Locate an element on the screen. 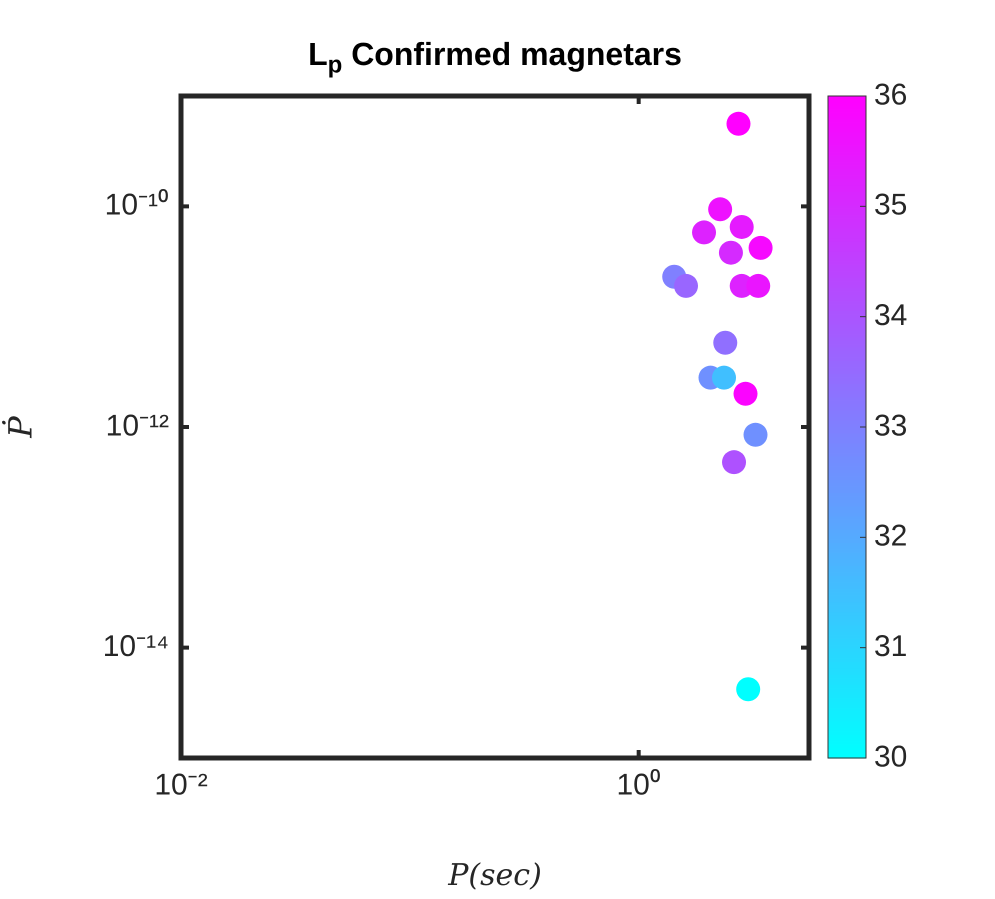  y-axis-title: Ṗ is located at coordinates (21, 427).